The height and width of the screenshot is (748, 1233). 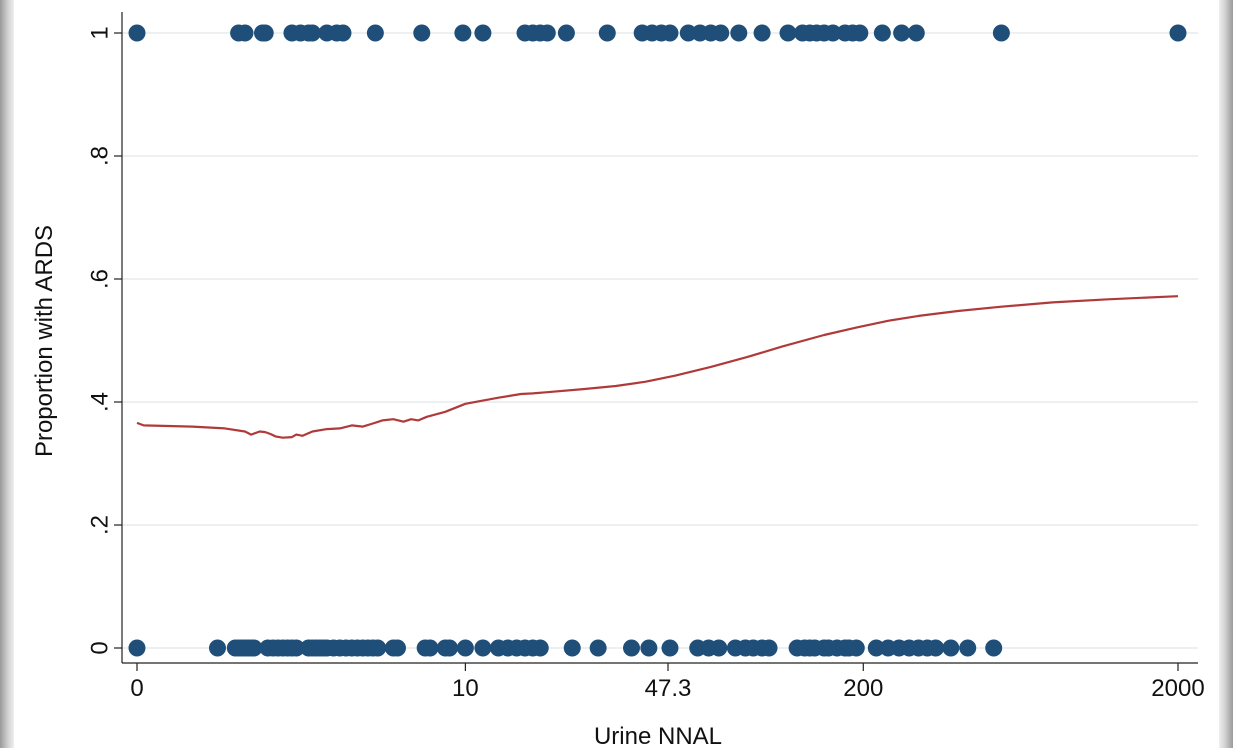 I want to click on y-tick-label-3: .6, so click(x=99, y=279).